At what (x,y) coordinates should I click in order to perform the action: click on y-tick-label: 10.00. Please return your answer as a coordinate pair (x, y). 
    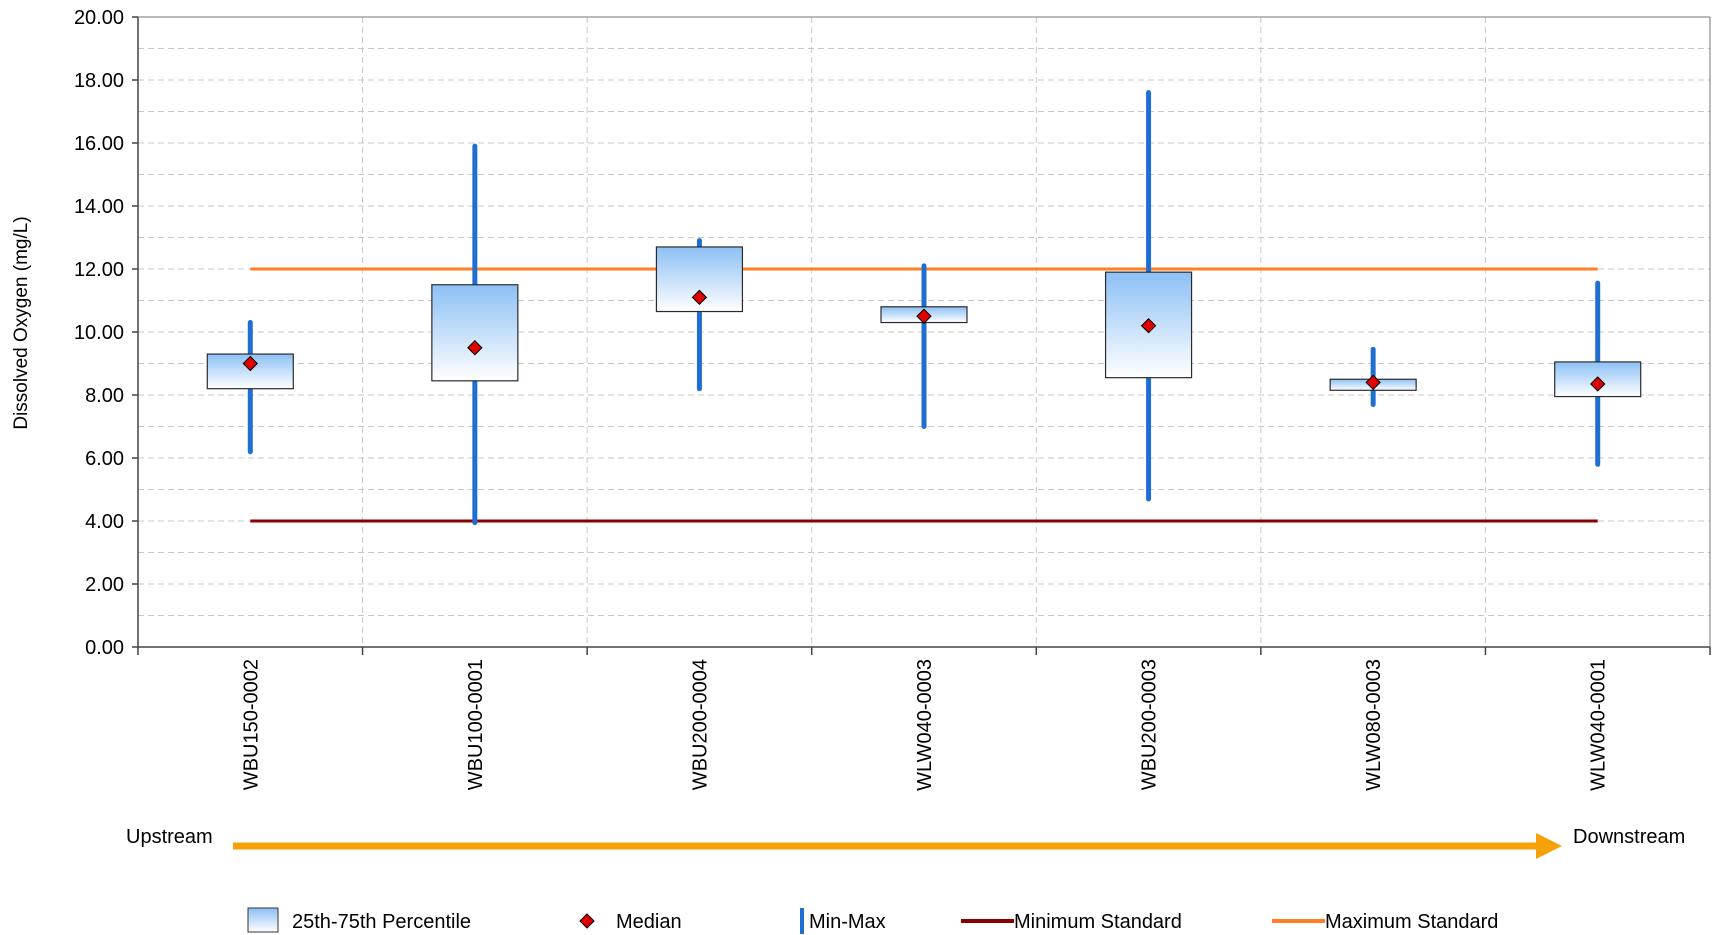
    Looking at the image, I should click on (99, 333).